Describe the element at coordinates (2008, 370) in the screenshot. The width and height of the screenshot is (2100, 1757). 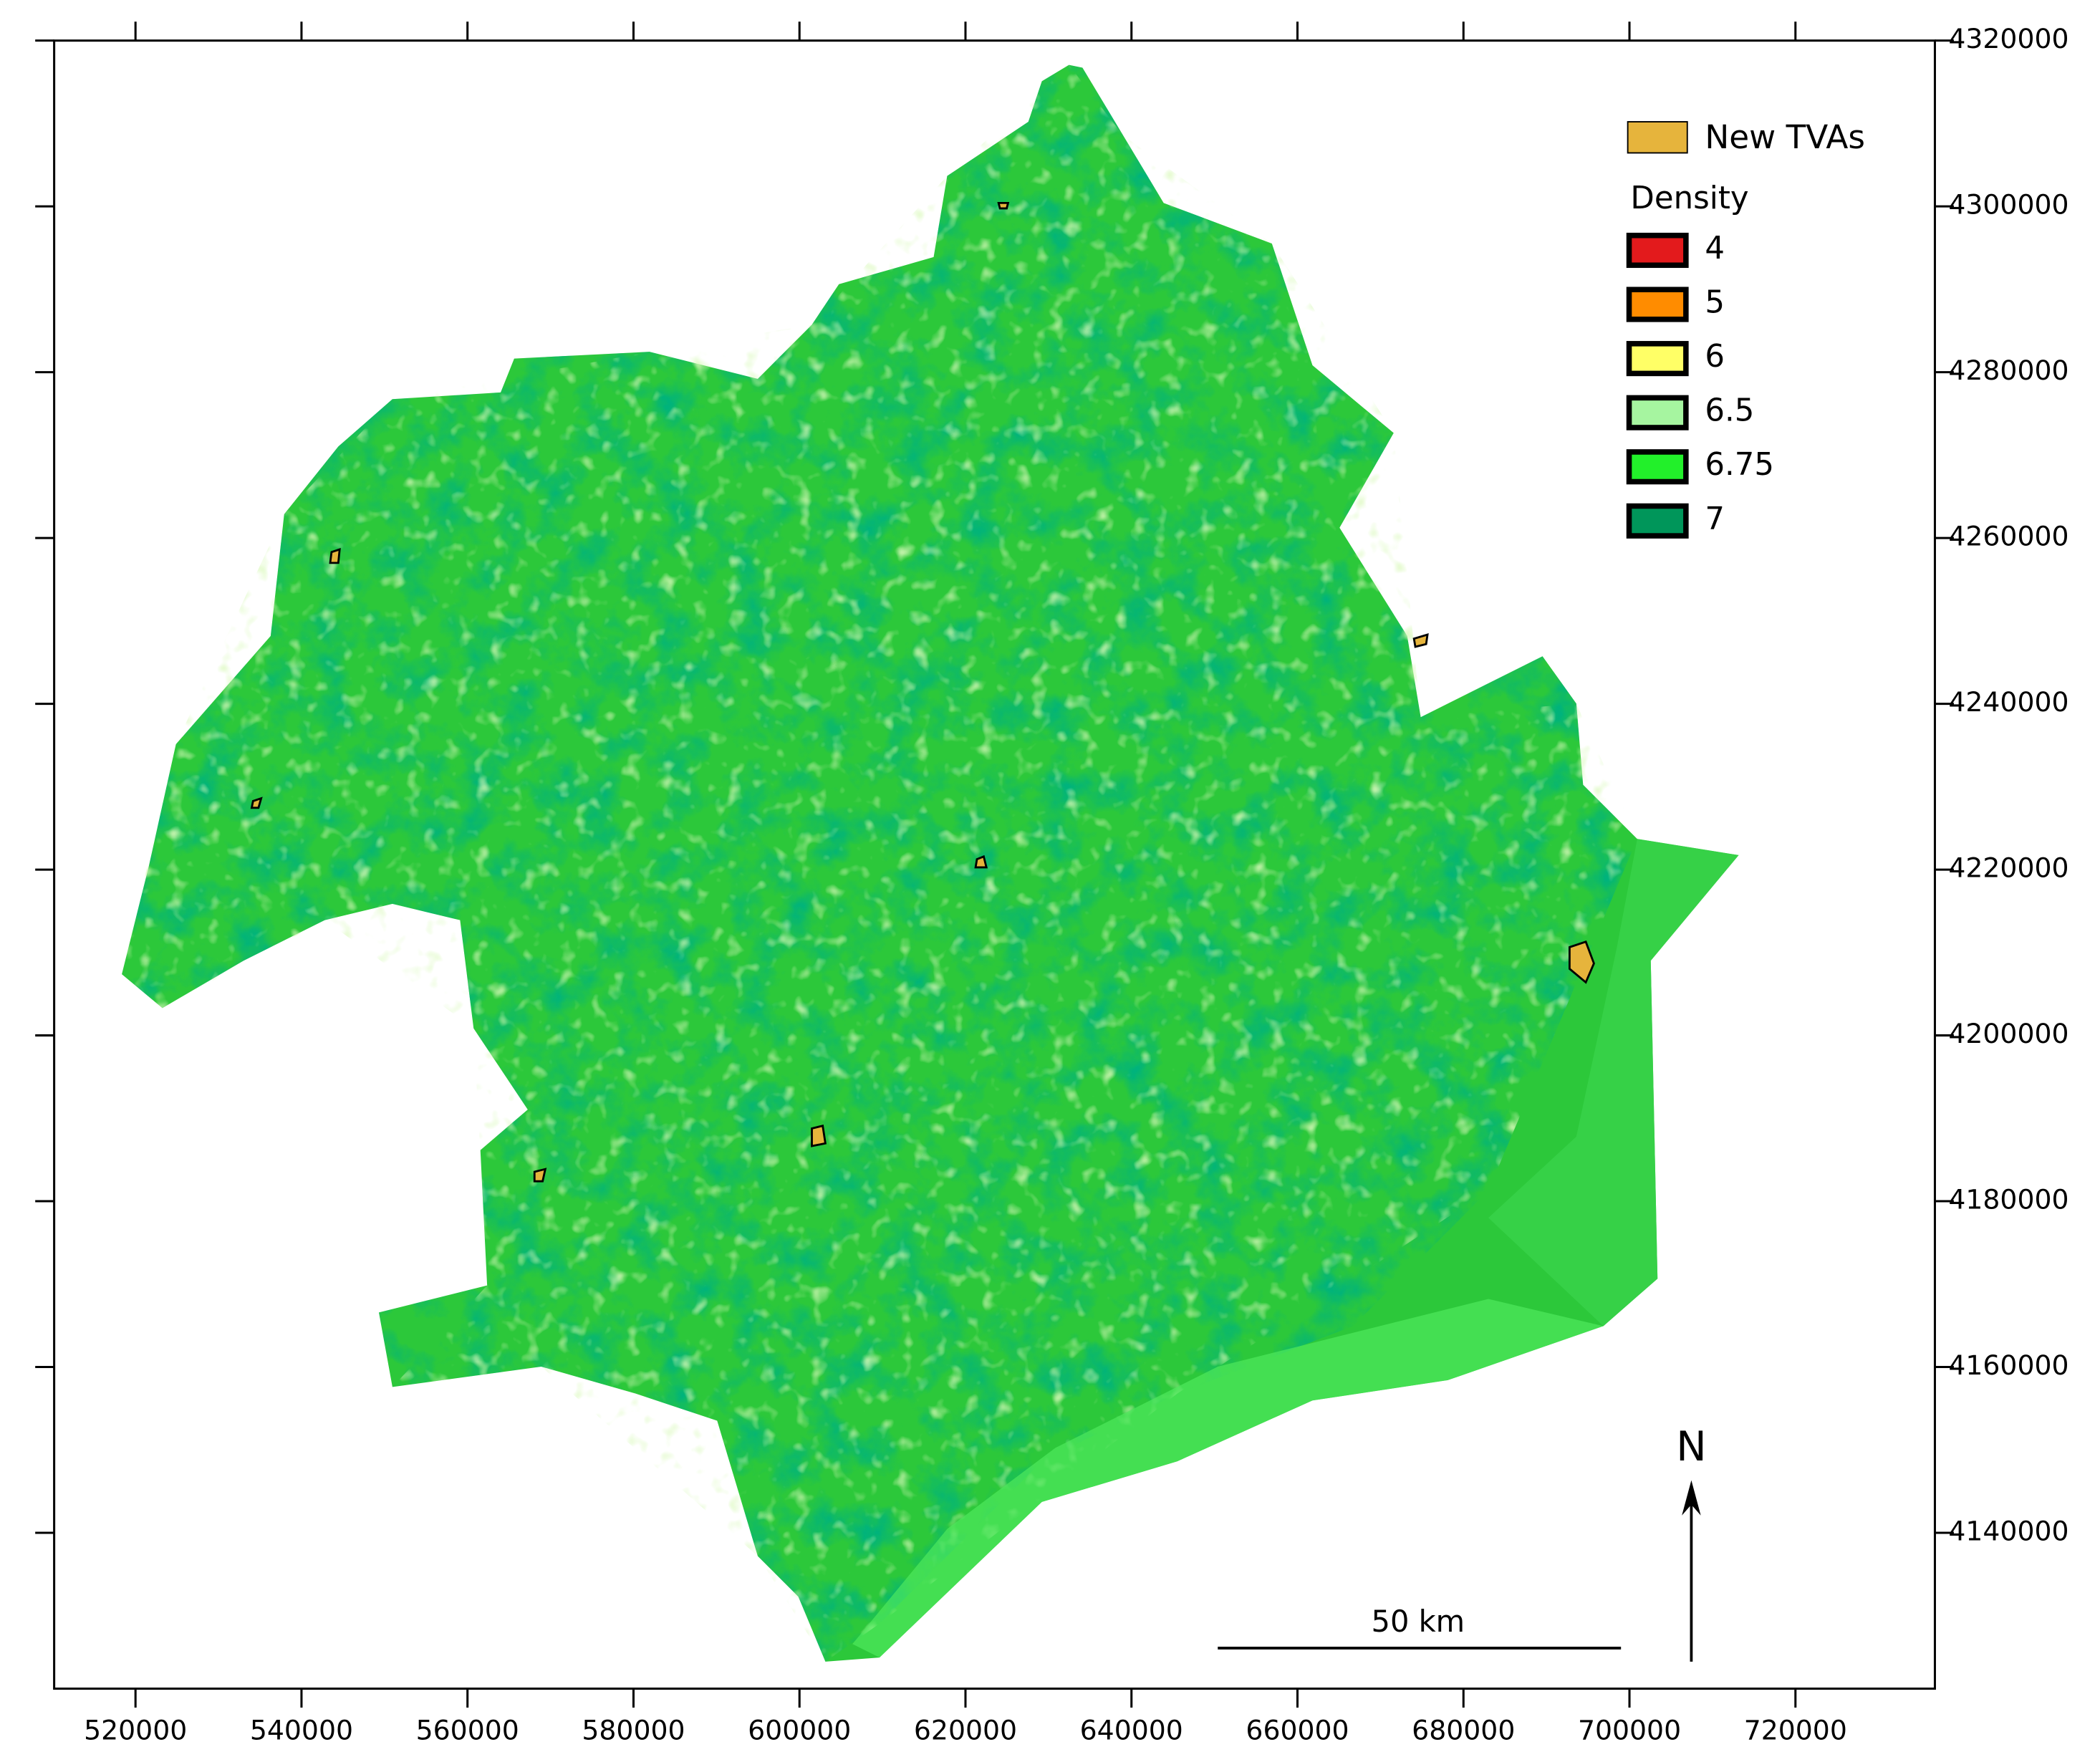
I see `y-tick-label: 4280000` at that location.